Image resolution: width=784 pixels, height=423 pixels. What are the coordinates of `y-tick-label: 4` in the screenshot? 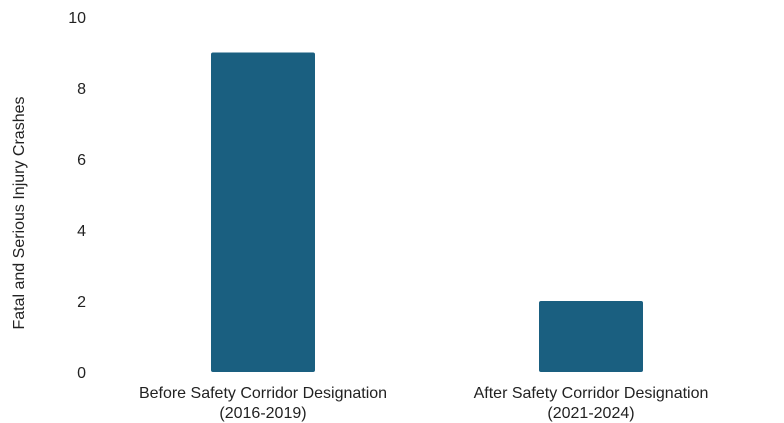 It's located at (81, 231).